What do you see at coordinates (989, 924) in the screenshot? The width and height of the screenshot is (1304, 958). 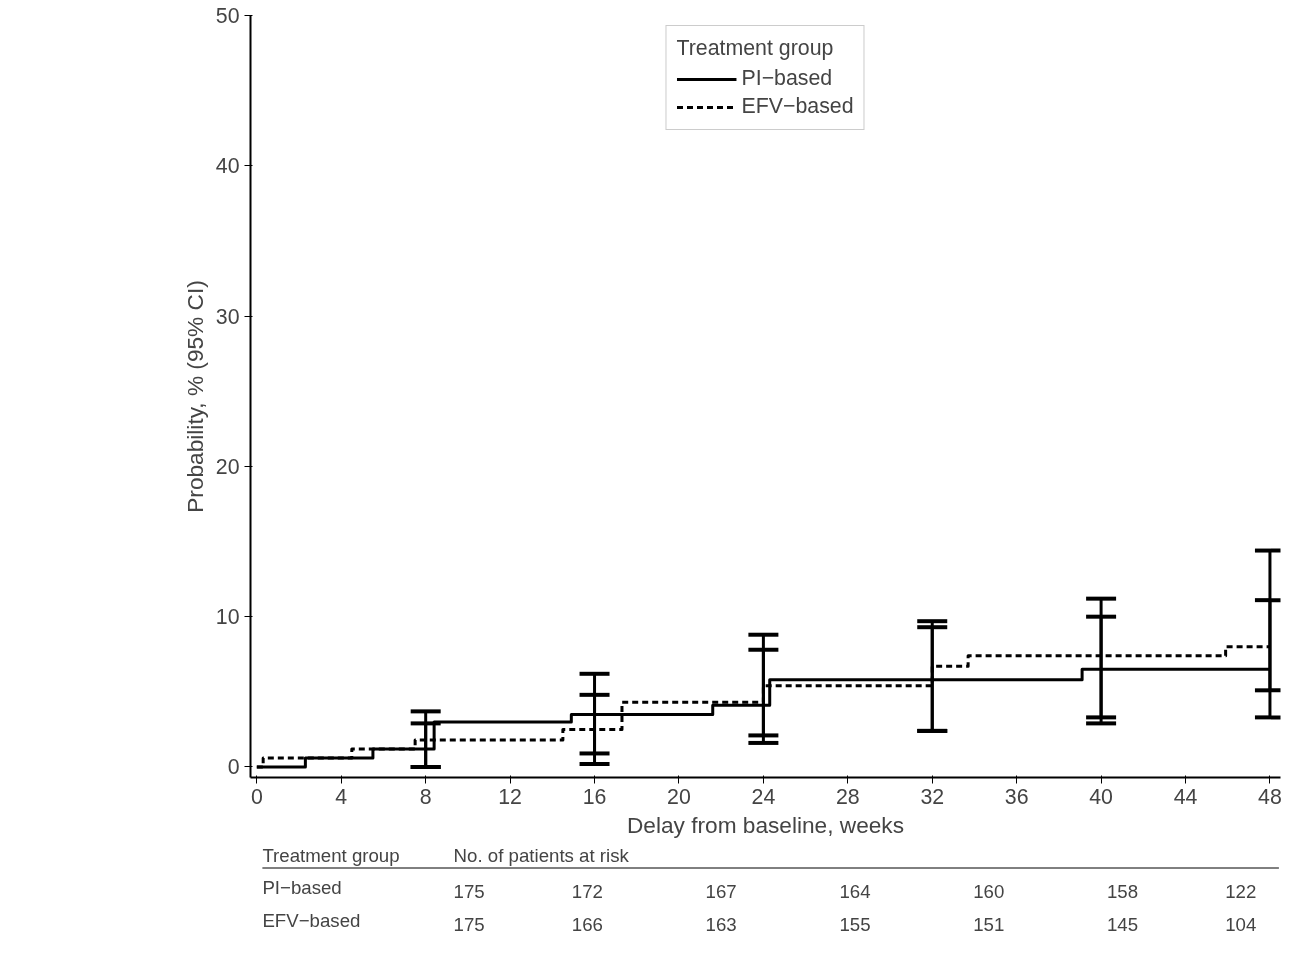 I see `text: 151` at bounding box center [989, 924].